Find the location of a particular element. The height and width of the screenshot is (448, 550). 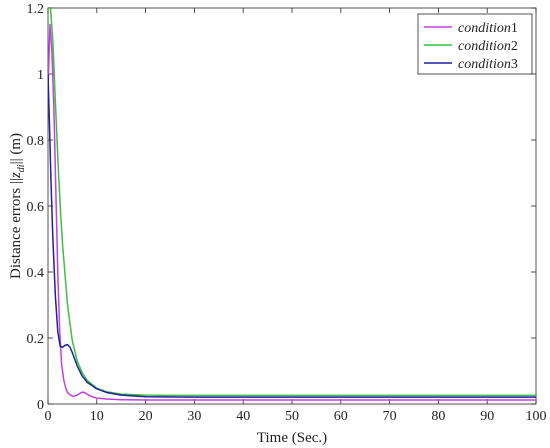

x-tick-label: 20 is located at coordinates (146, 416).